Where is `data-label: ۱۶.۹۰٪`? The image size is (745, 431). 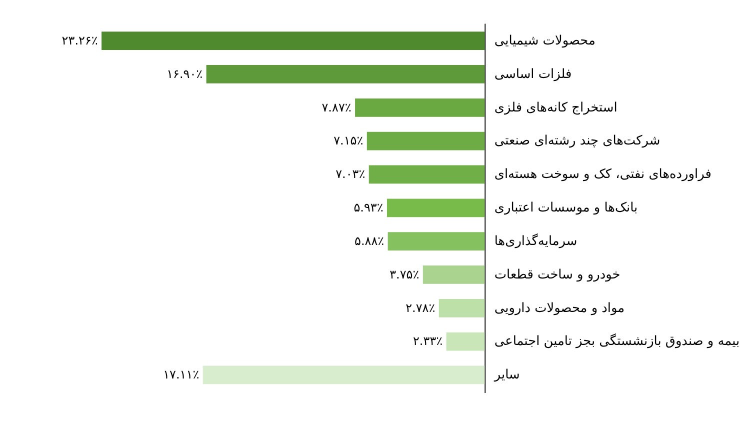
data-label: ۱۶.۹۰٪ is located at coordinates (184, 73).